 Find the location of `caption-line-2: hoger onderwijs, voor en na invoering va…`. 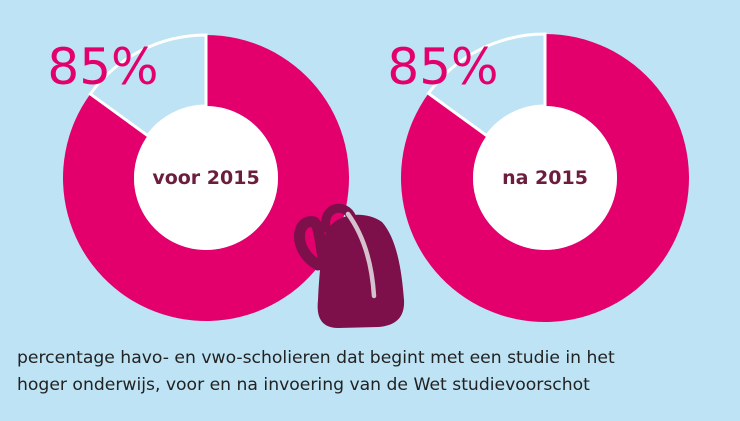

caption-line-2: hoger onderwijs, voor en na invoering va… is located at coordinates (303, 385).